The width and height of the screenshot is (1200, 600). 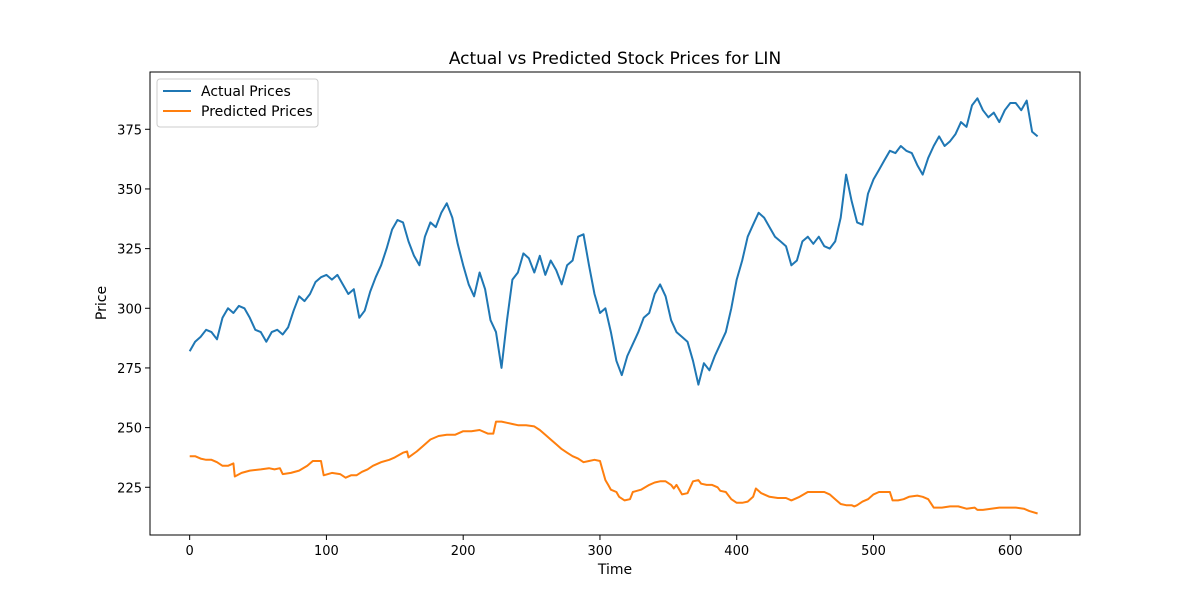 What do you see at coordinates (615, 59) in the screenshot?
I see `chart-title: Actual vs Predicted Stock Prices for LIN` at bounding box center [615, 59].